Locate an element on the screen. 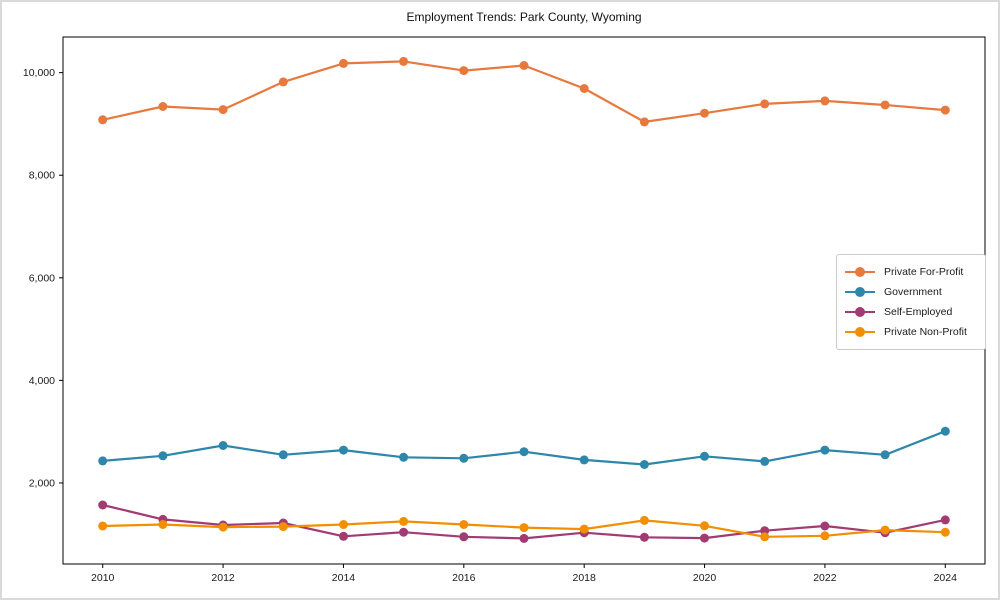 The height and width of the screenshot is (600, 1000). y-tick-label: 4,000 is located at coordinates (42, 381).